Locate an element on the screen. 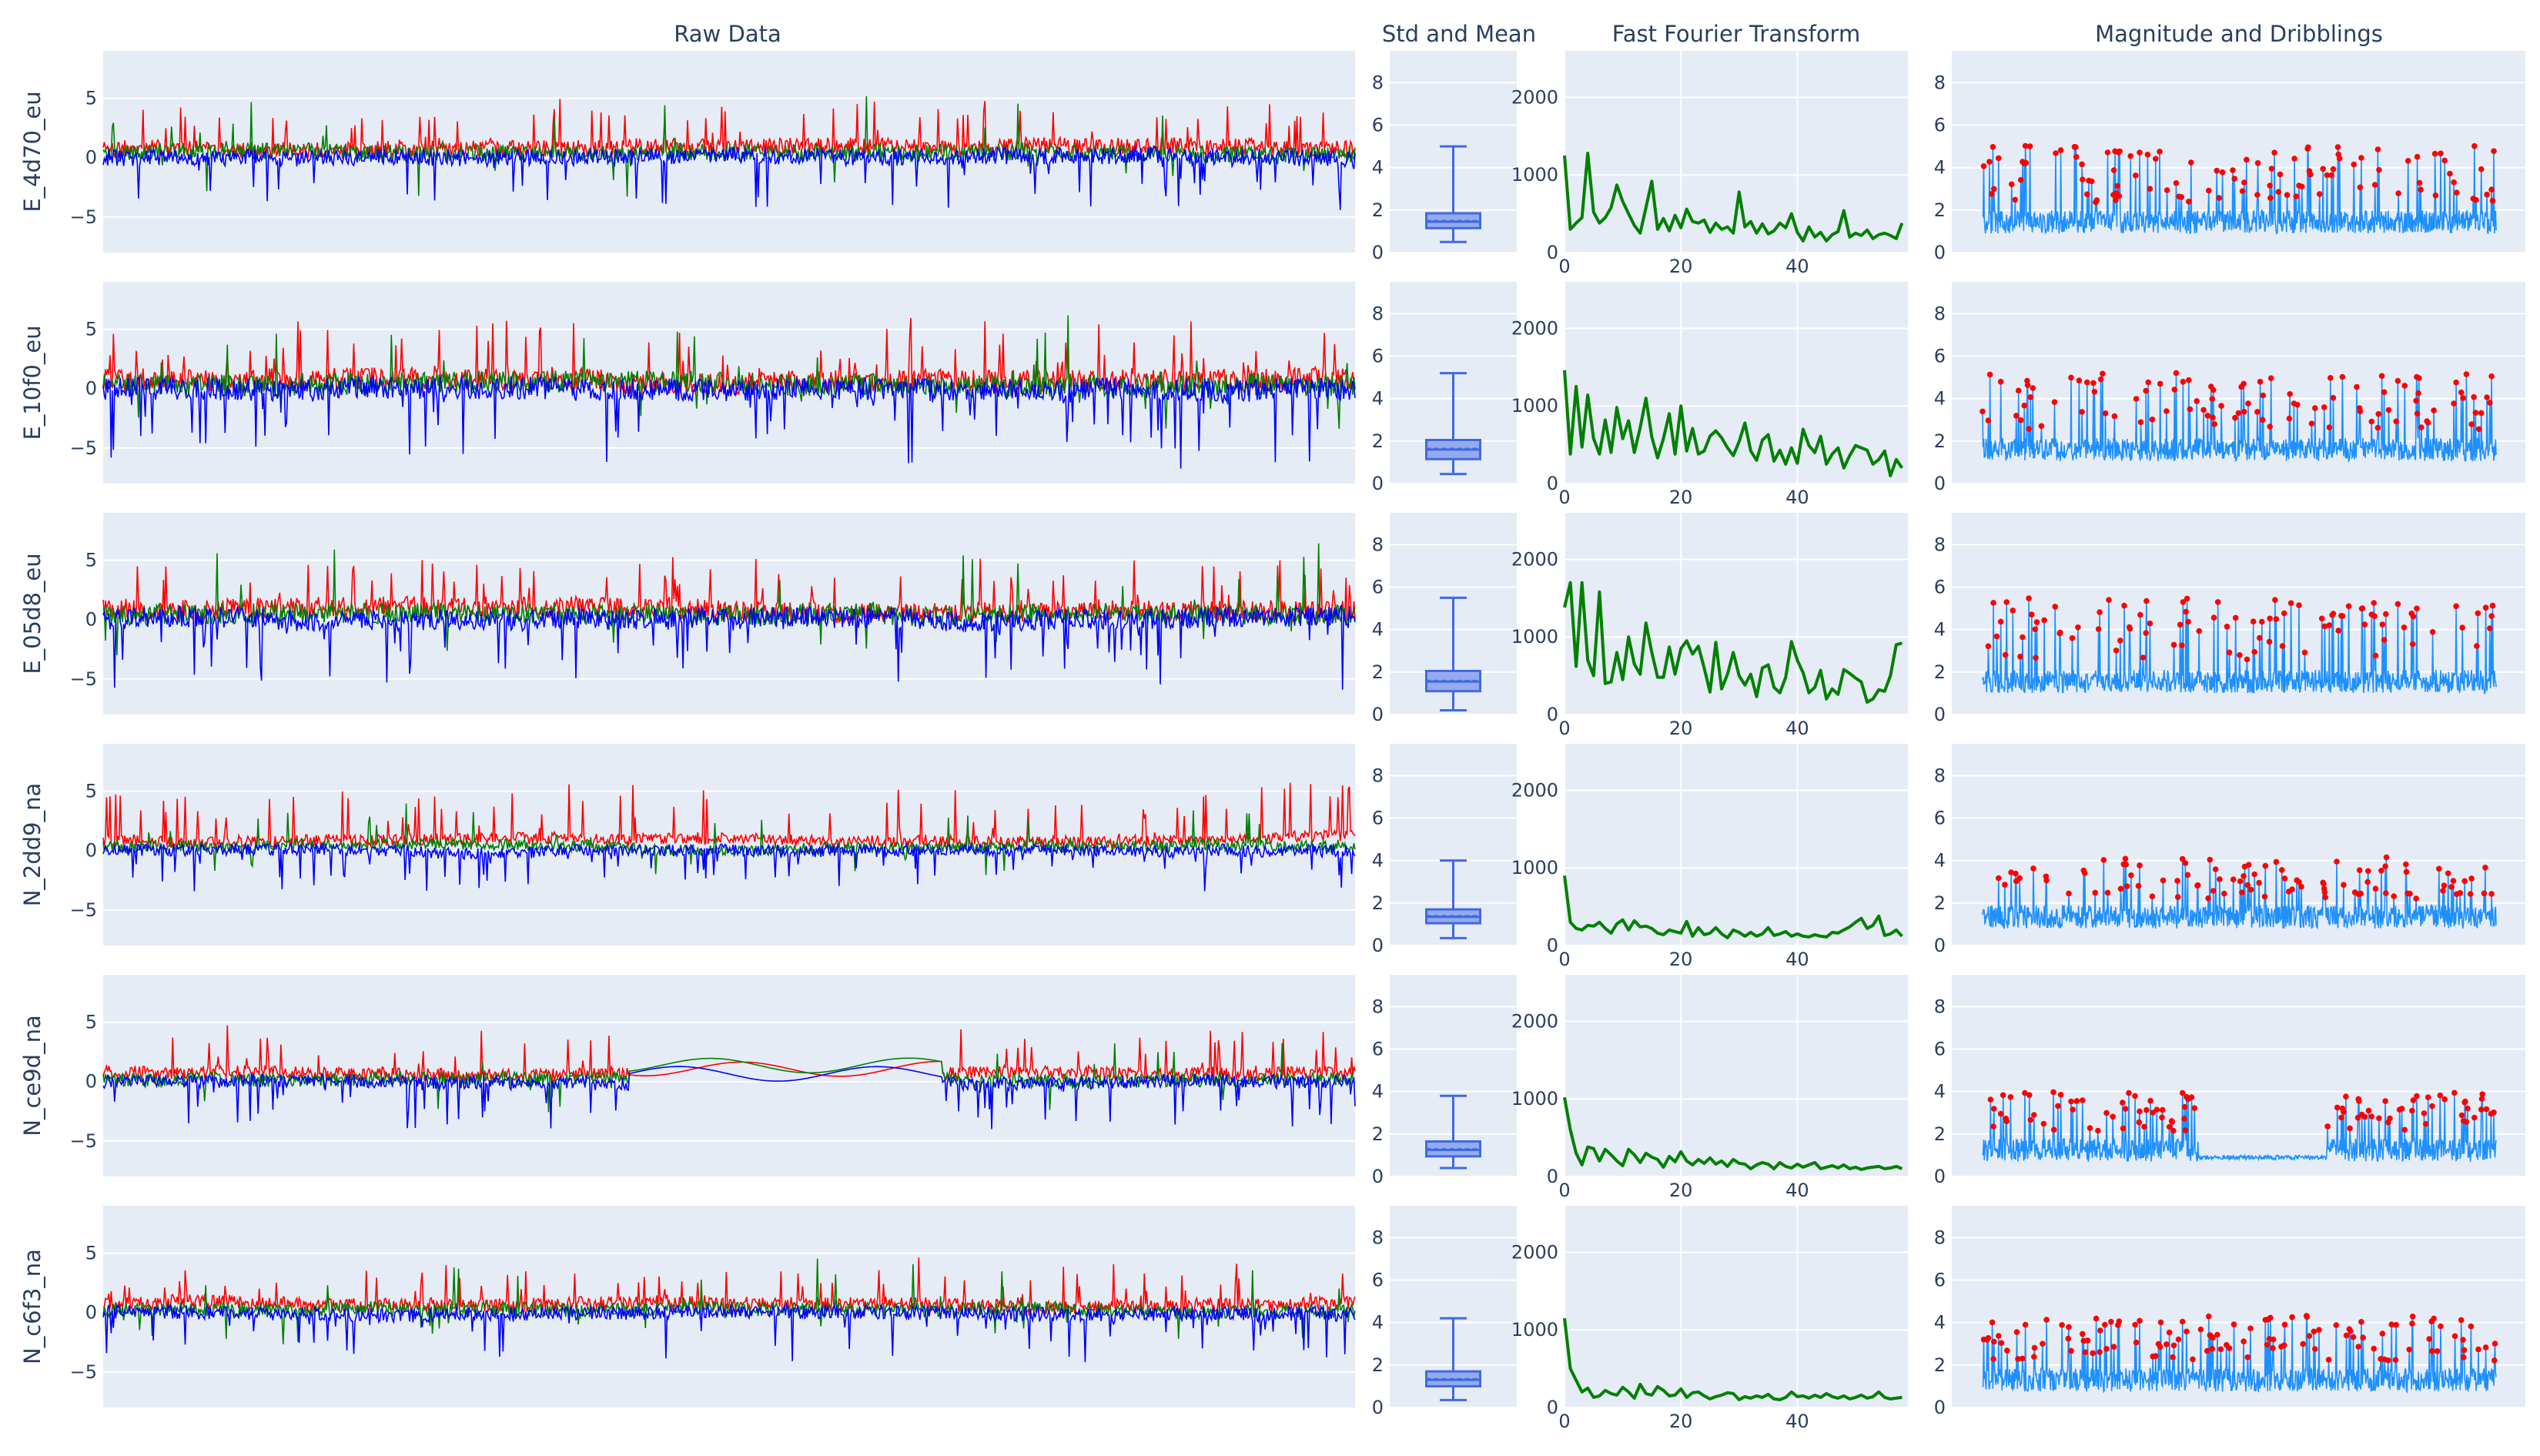 This screenshot has height=1456, width=2540. x-tick-label: 40 is located at coordinates (1797, 960).